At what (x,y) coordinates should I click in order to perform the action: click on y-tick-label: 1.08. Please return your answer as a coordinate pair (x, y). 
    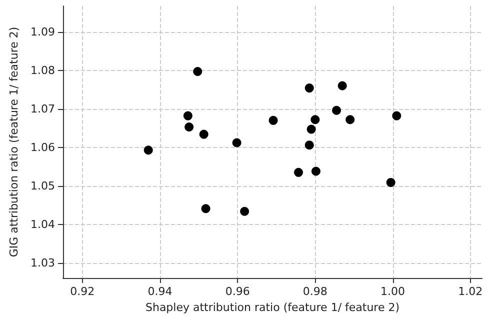
    Looking at the image, I should click on (42, 70).